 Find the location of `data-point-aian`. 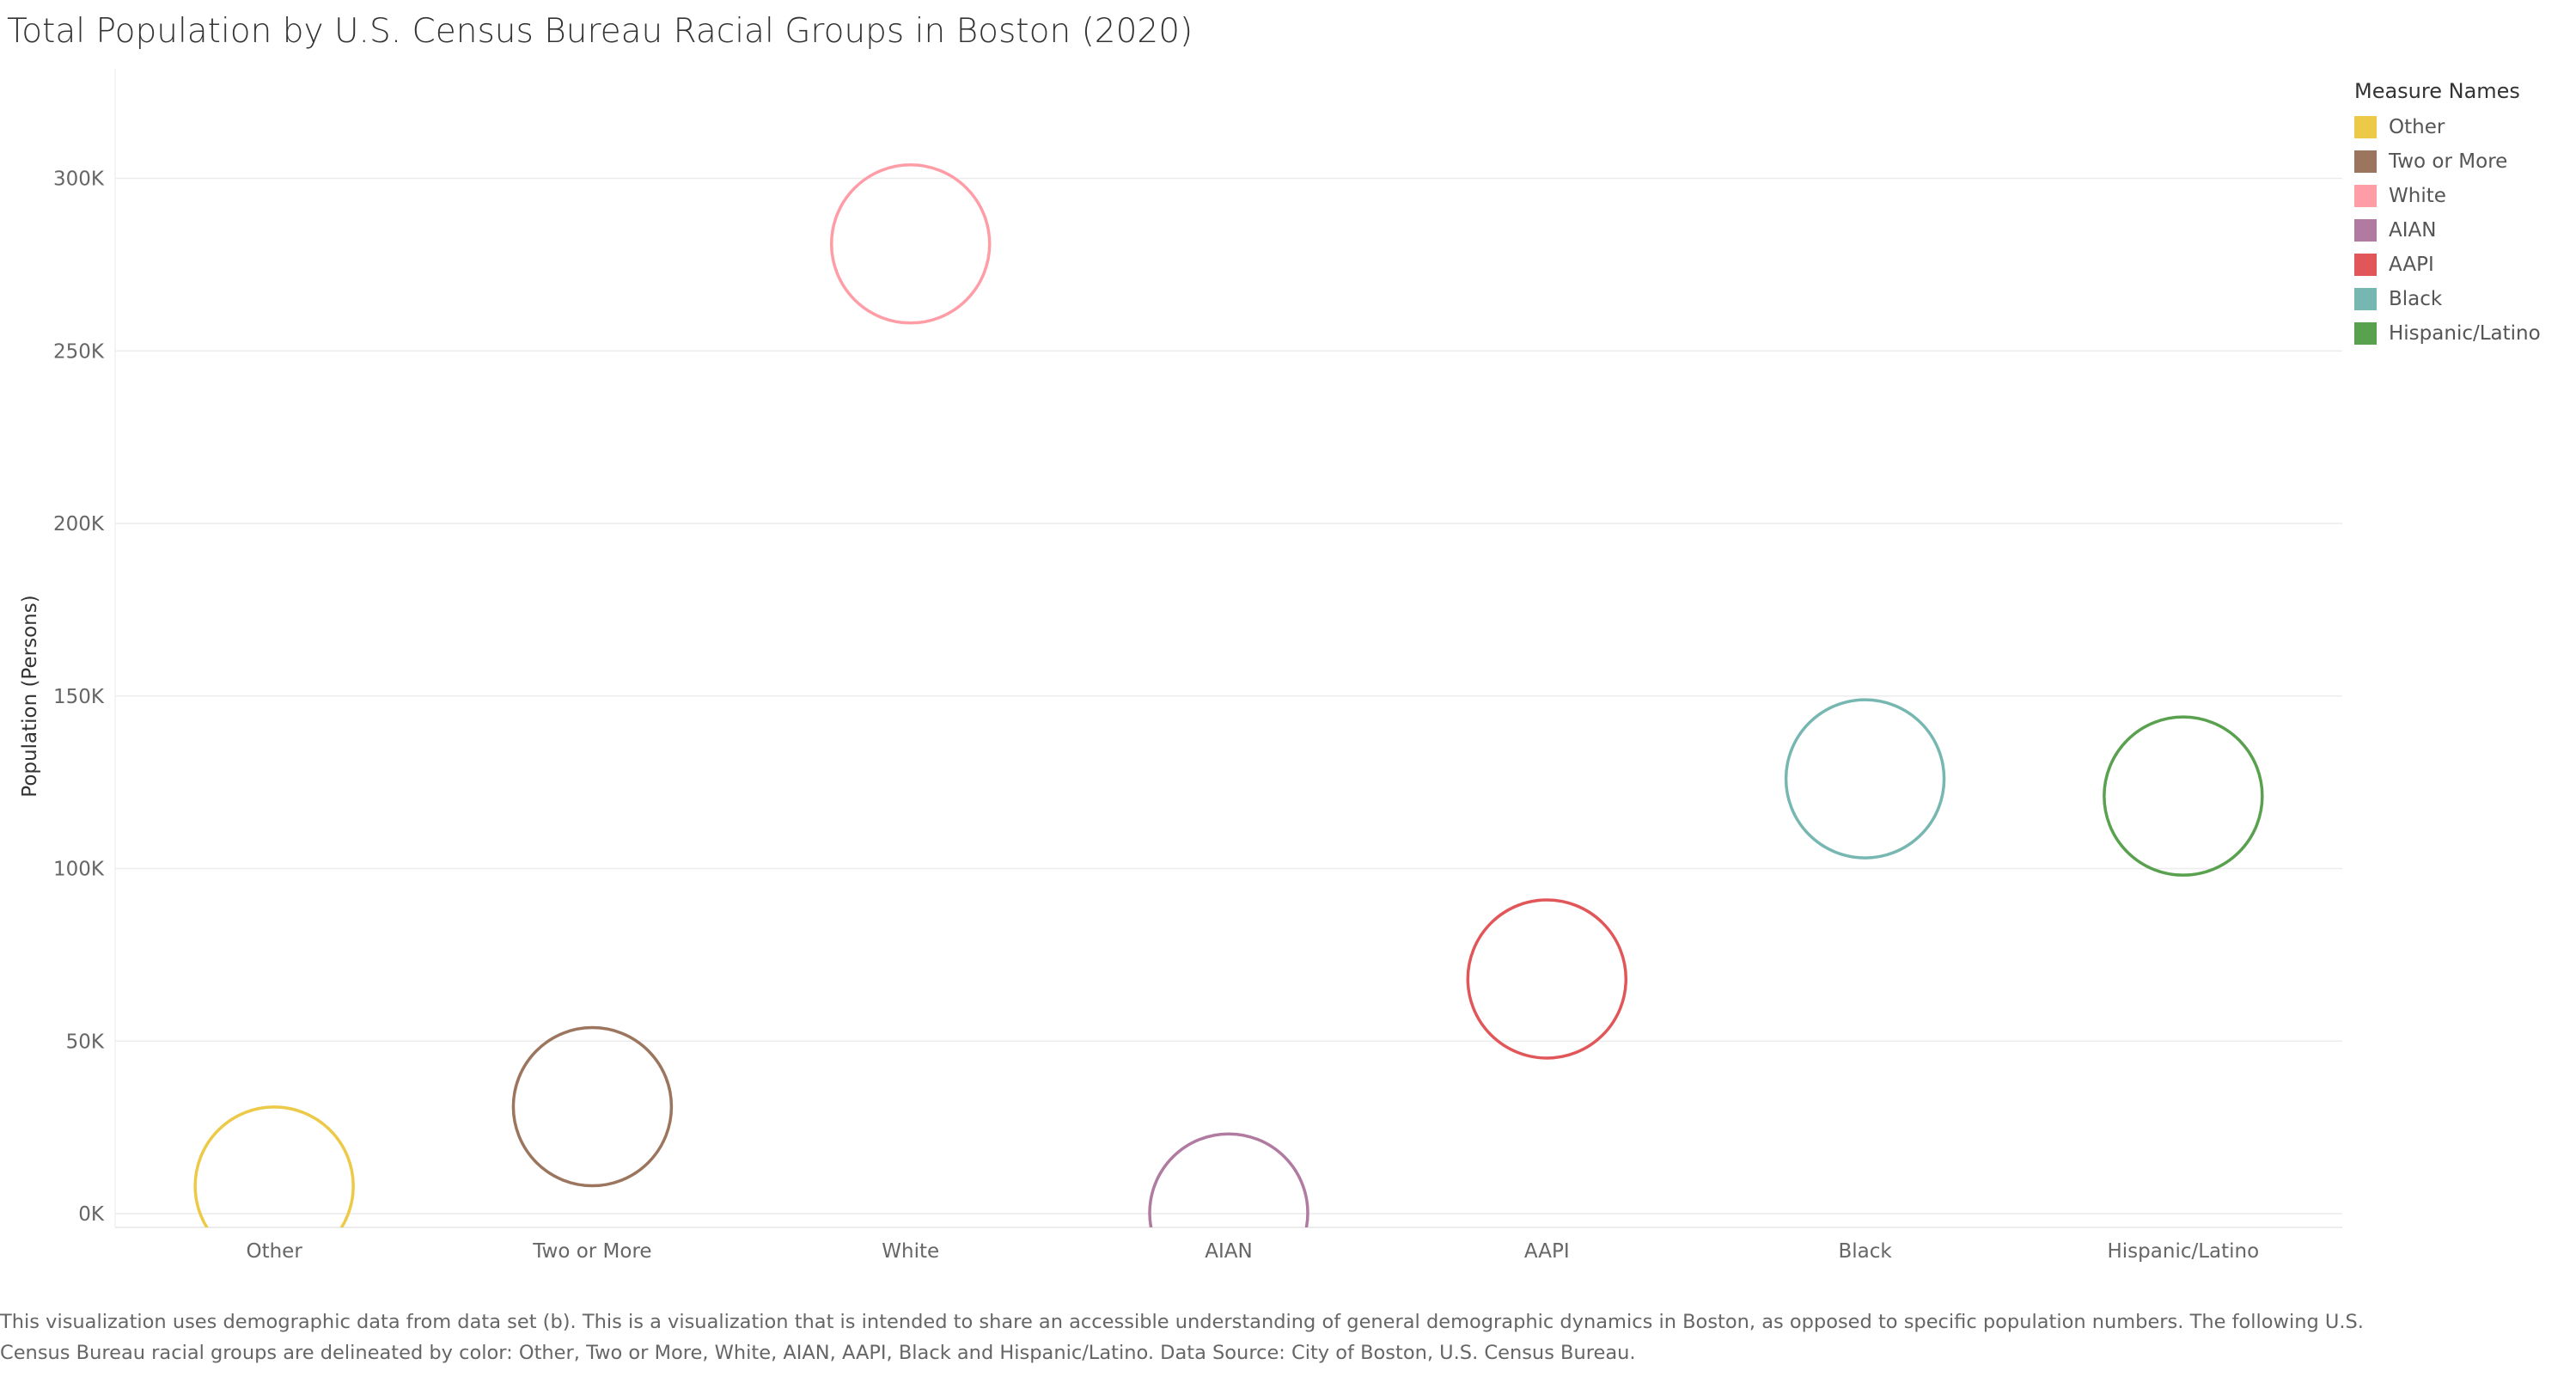

data-point-aian is located at coordinates (1228, 1212).